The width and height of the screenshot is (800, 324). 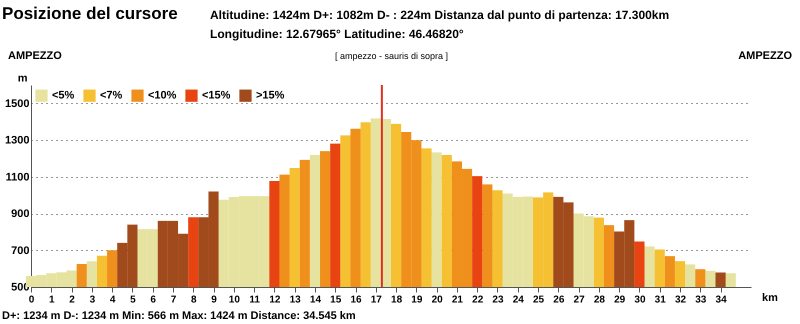 What do you see at coordinates (93, 300) in the screenshot?
I see `x-tick-label: 3` at bounding box center [93, 300].